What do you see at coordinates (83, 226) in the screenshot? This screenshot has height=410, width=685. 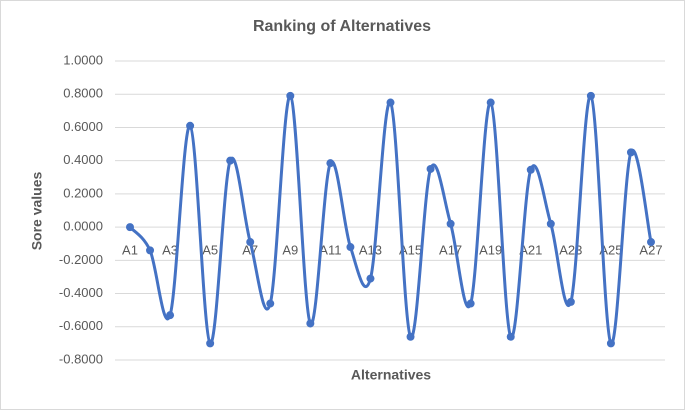 I see `y-tick-label: 0.0000` at bounding box center [83, 226].